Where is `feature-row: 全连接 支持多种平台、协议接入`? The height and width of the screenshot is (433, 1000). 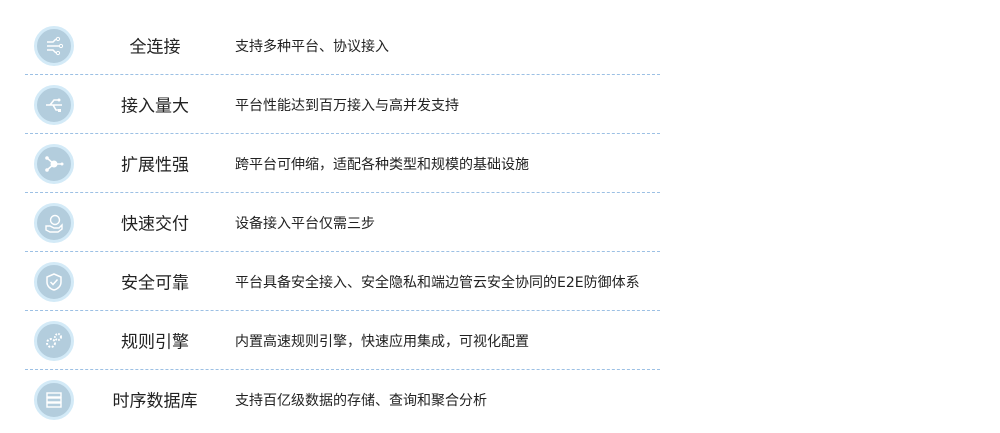
feature-row: 全连接 支持多种平台、协议接入 is located at coordinates (342, 45).